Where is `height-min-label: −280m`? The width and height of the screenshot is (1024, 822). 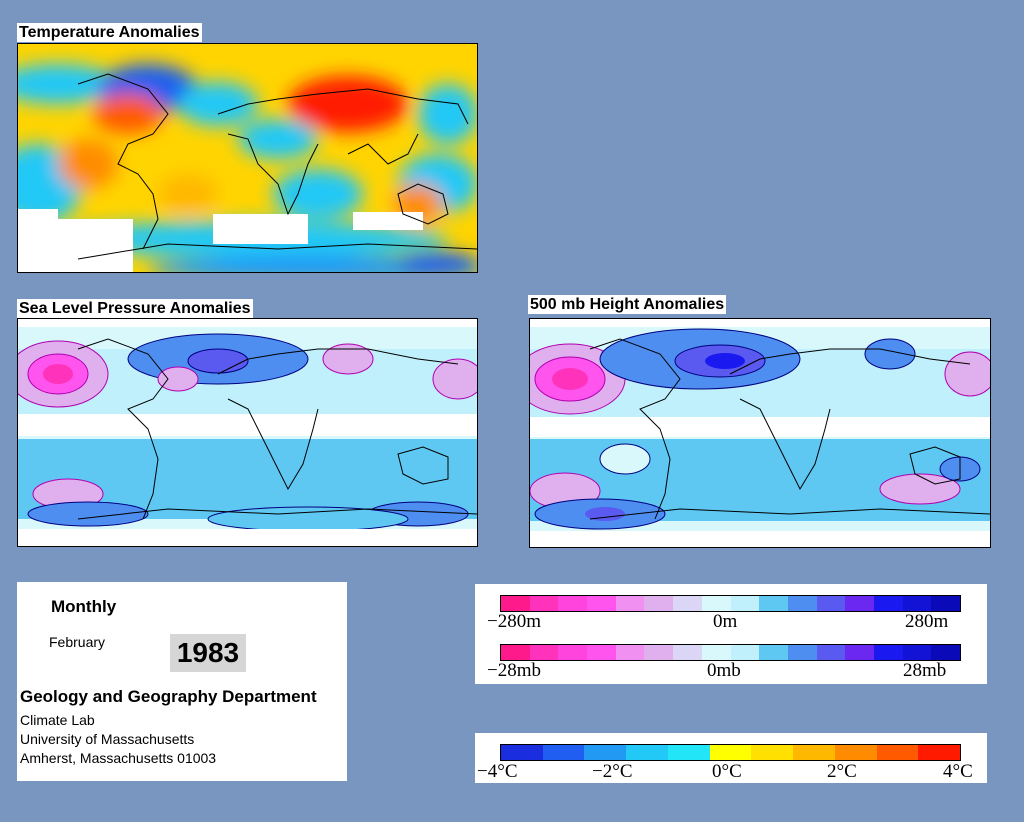
height-min-label: −280m is located at coordinates (514, 621).